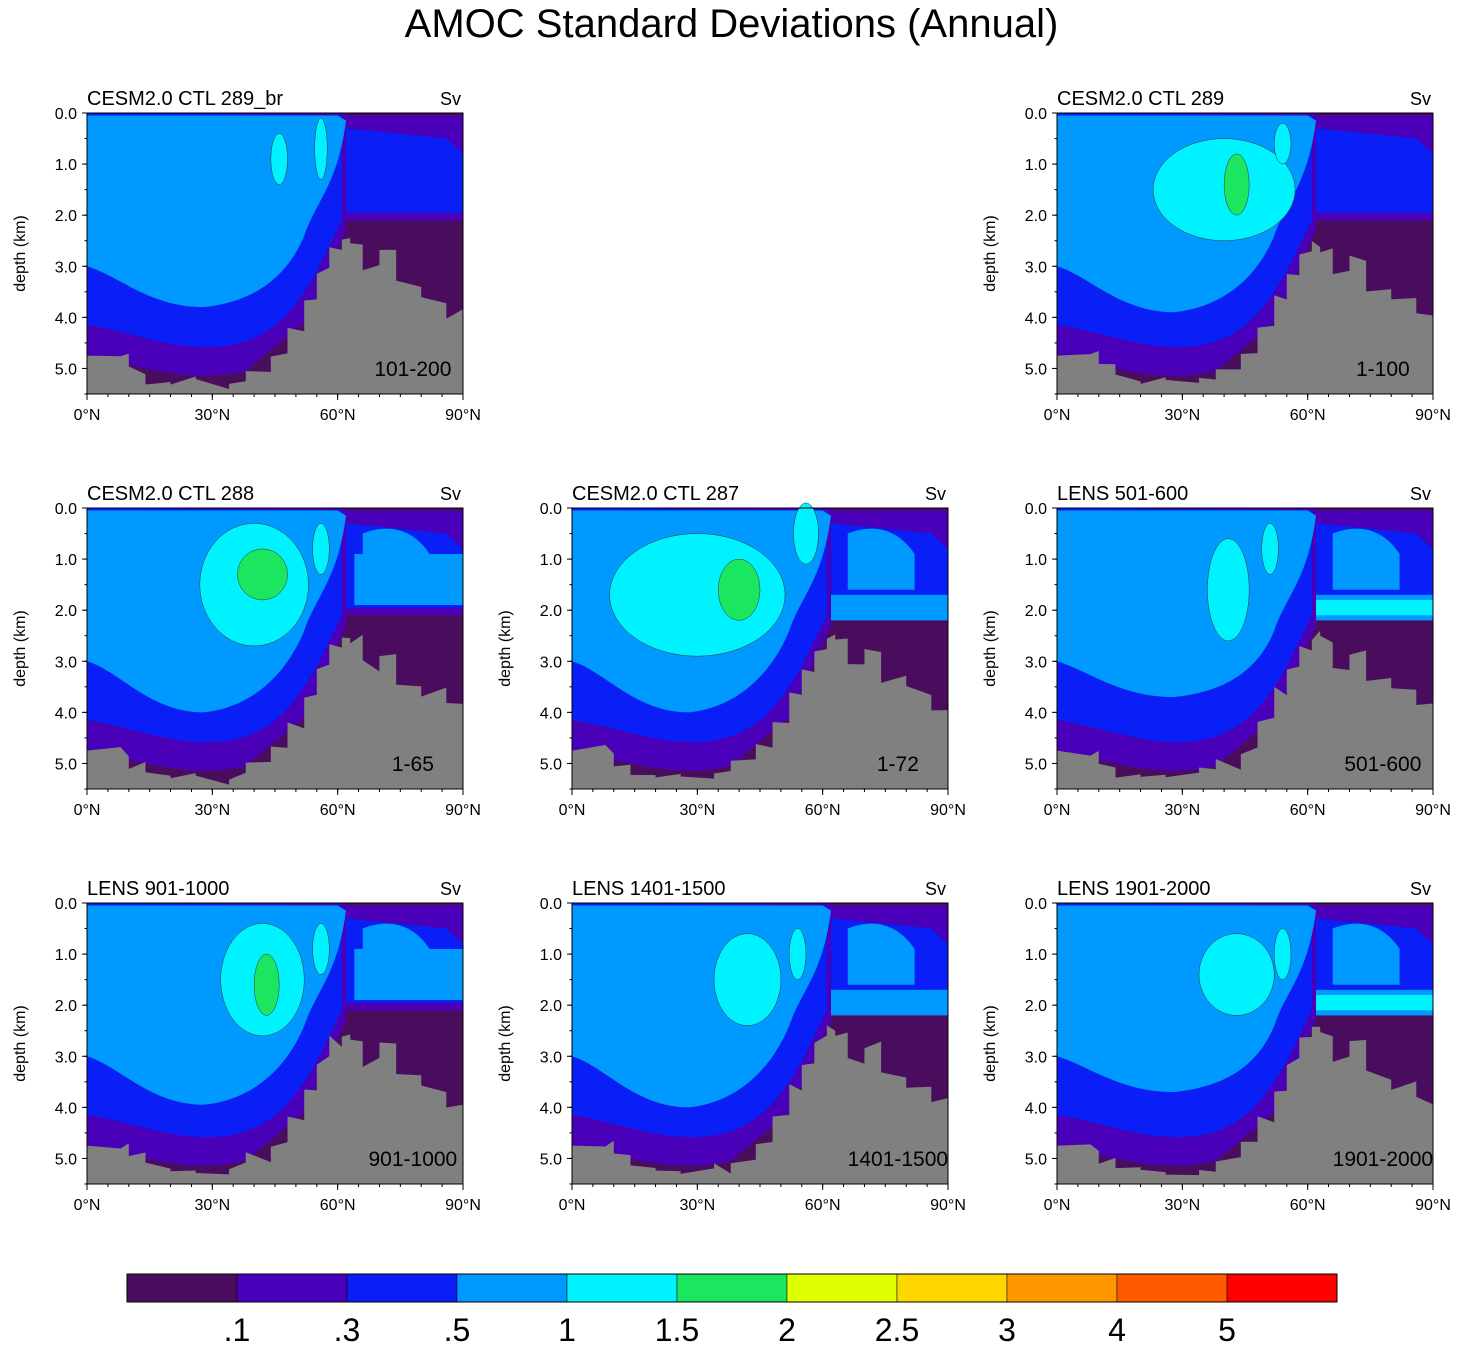 Image resolution: width=1463 pixels, height=1360 pixels. What do you see at coordinates (1117, 1330) in the screenshot?
I see `colorbar-label: 4` at bounding box center [1117, 1330].